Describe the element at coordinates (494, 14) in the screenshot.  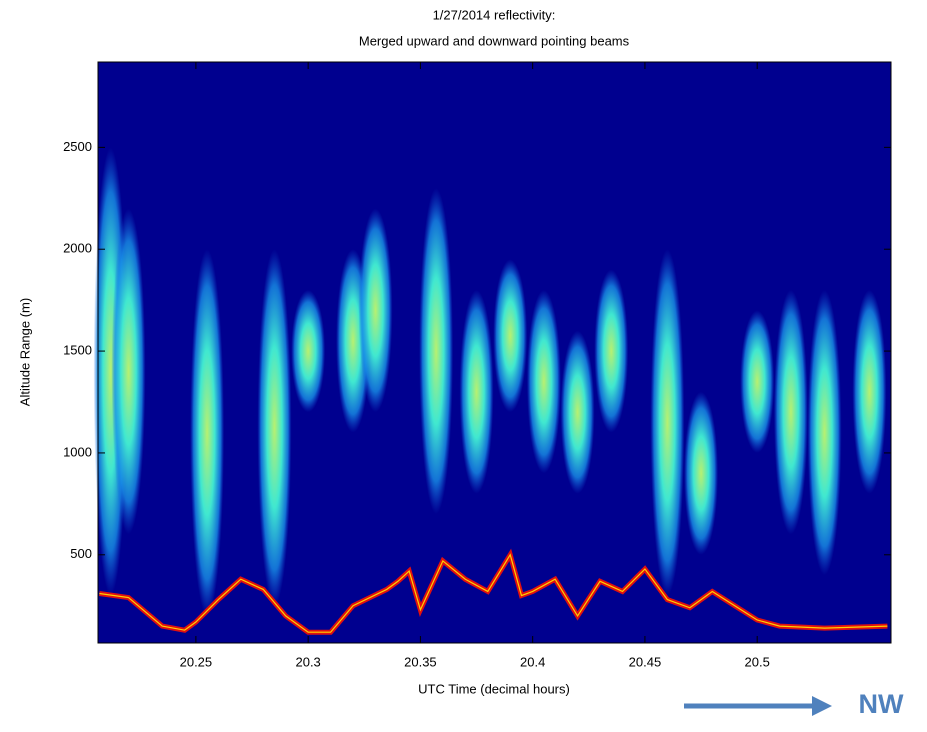
I see `chart-title: 1/27/2014 reflectivity:` at that location.